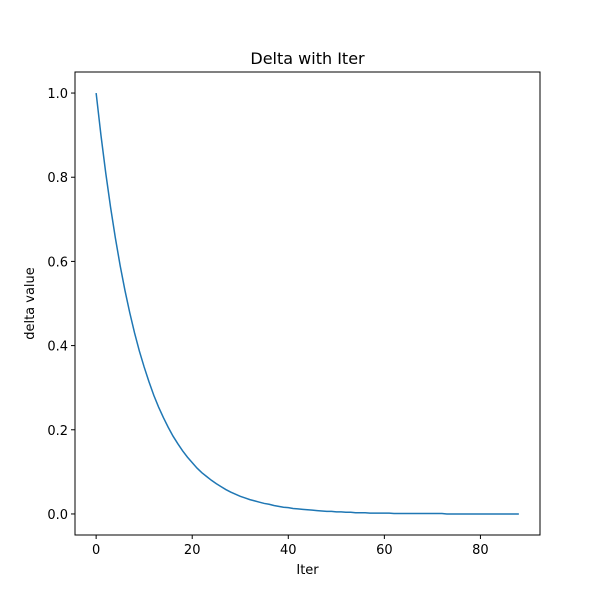 The width and height of the screenshot is (600, 604). What do you see at coordinates (57, 94) in the screenshot?
I see `y-tick-label: 1.0` at bounding box center [57, 94].